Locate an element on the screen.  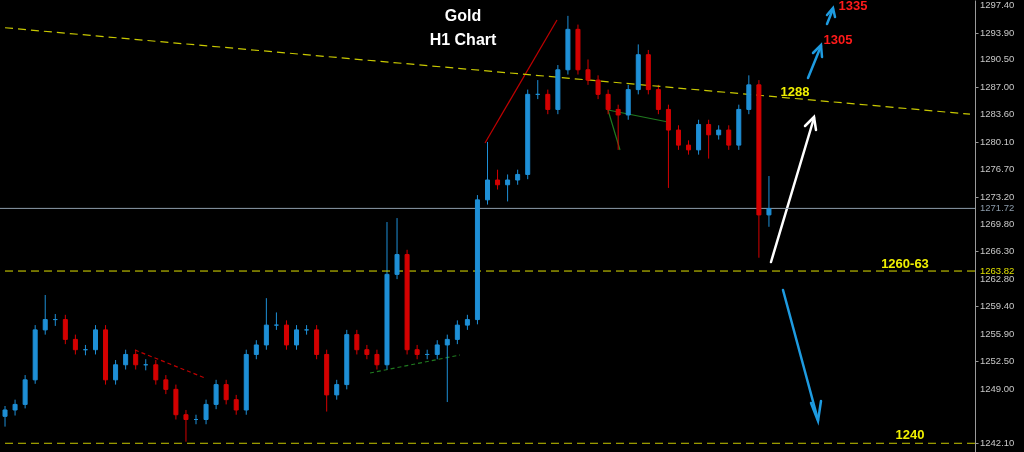
annotation: 1240 is located at coordinates (910, 434).